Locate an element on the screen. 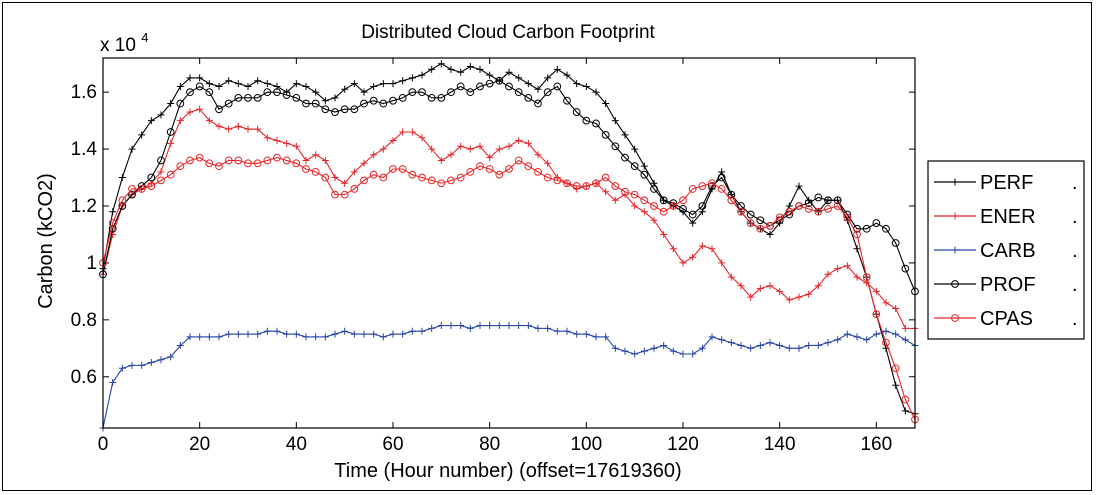 This screenshot has width=1096, height=495. x-tick-label: 20 is located at coordinates (199, 444).